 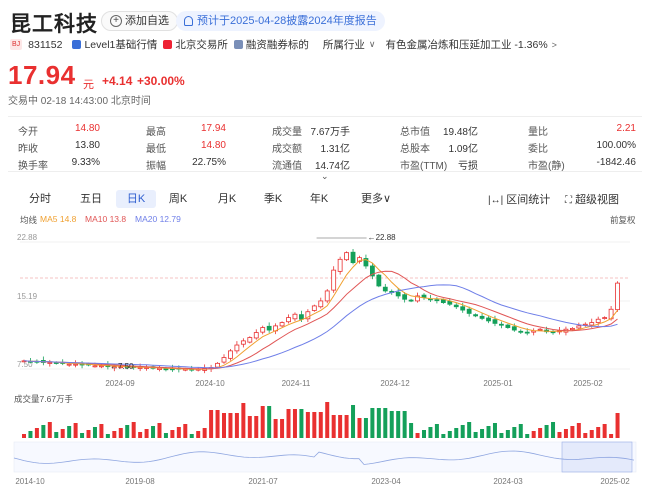 I want to click on add-watchlist-button: + 添加自选, so click(x=139, y=21).